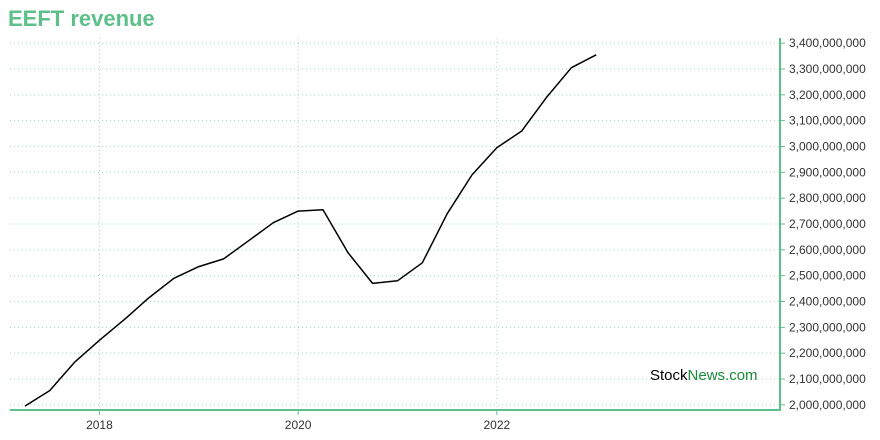 The width and height of the screenshot is (880, 440). What do you see at coordinates (707, 375) in the screenshot?
I see `watermark-news: News` at bounding box center [707, 375].